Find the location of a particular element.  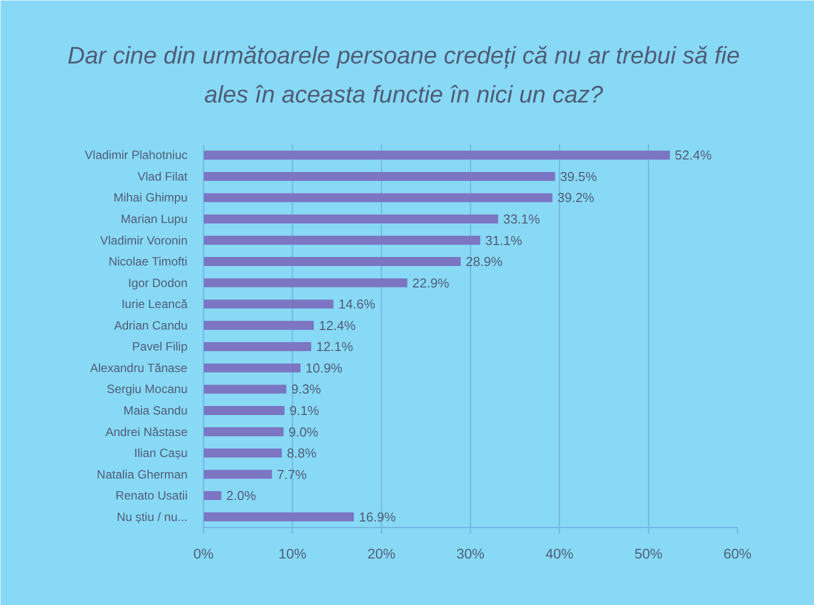

y-tick-label: Vladimir Plahotniuc is located at coordinates (136, 155).